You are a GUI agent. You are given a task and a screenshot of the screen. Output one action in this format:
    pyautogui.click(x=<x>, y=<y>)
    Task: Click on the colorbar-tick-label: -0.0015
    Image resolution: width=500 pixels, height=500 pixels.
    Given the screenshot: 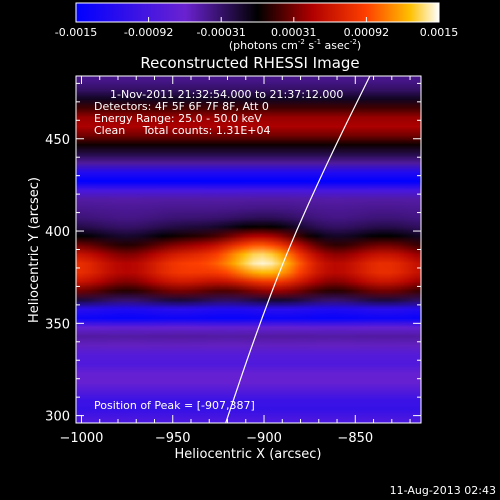 What is the action you would take?
    pyautogui.click(x=76, y=32)
    